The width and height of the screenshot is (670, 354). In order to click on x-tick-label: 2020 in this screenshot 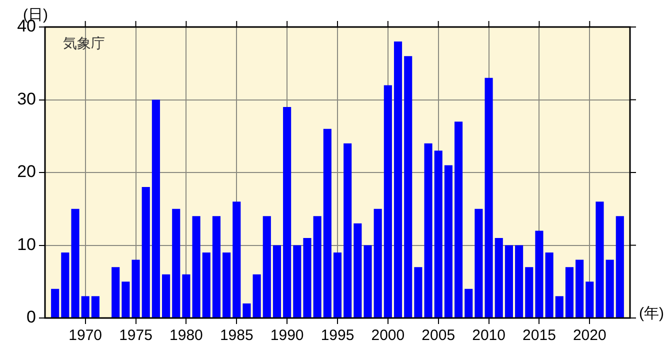, I will do `click(589, 335)`.